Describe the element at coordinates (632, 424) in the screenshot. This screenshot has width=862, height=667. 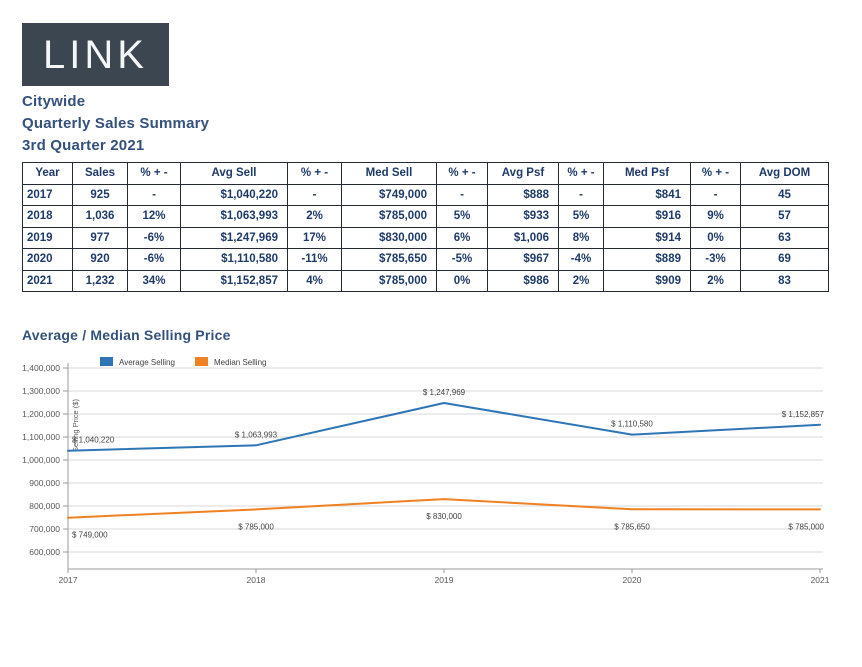
I see `data-label: $ 1,110,580` at that location.